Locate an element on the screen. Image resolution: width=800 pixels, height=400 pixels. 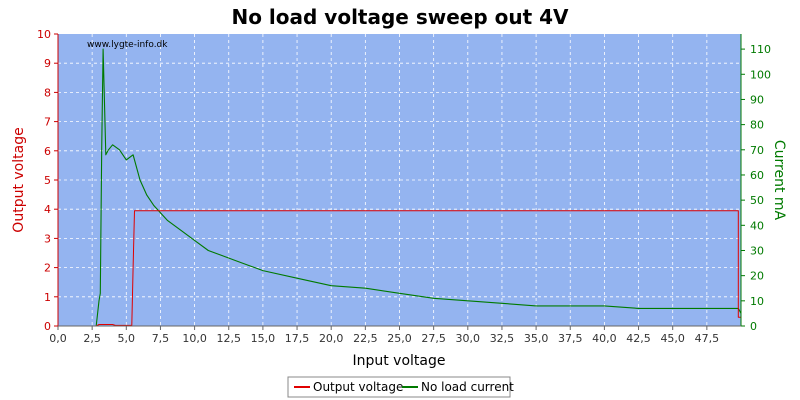
chart-title: No load voltage sweep out 4V is located at coordinates (400, 17).